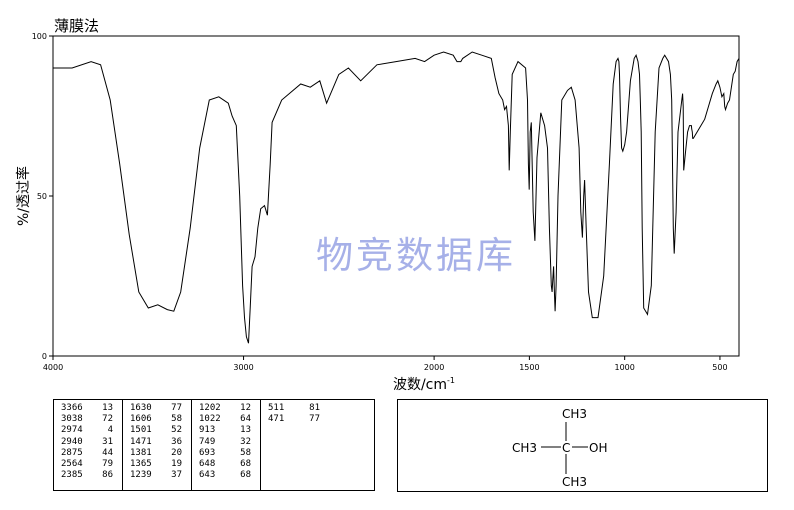  I want to click on structure-bottom-text: CH3, so click(574, 482).